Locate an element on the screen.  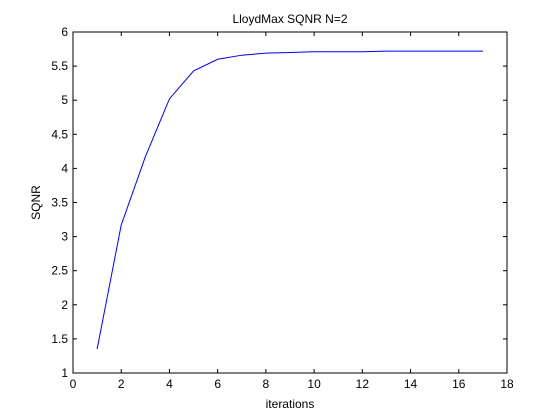
y-tick-label: 1.5 is located at coordinates (59, 339).